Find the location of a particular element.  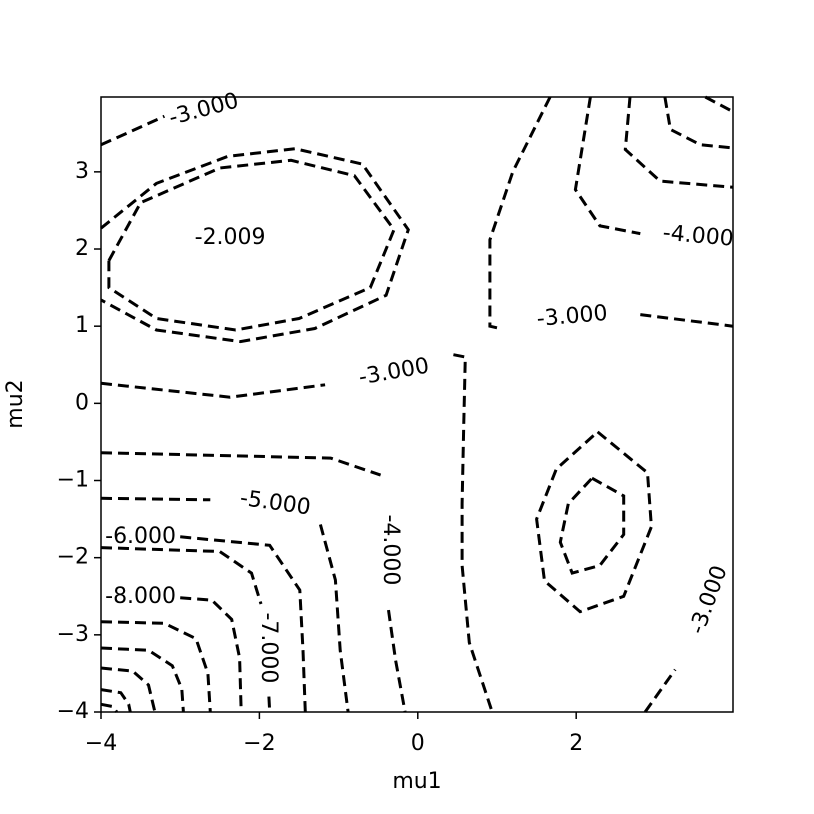

y-tick-label: 1 is located at coordinates (82, 325).